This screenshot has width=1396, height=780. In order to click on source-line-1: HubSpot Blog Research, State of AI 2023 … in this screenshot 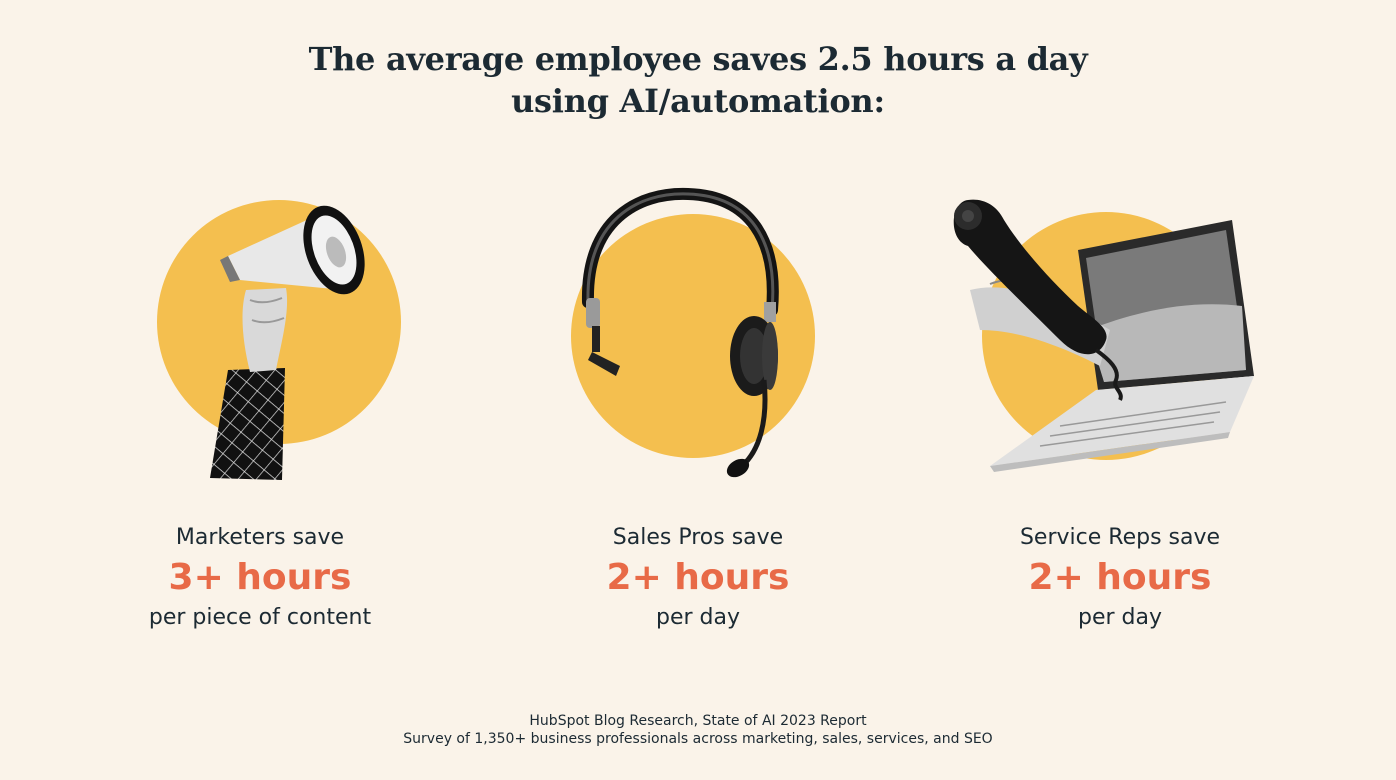, I will do `click(698, 721)`.